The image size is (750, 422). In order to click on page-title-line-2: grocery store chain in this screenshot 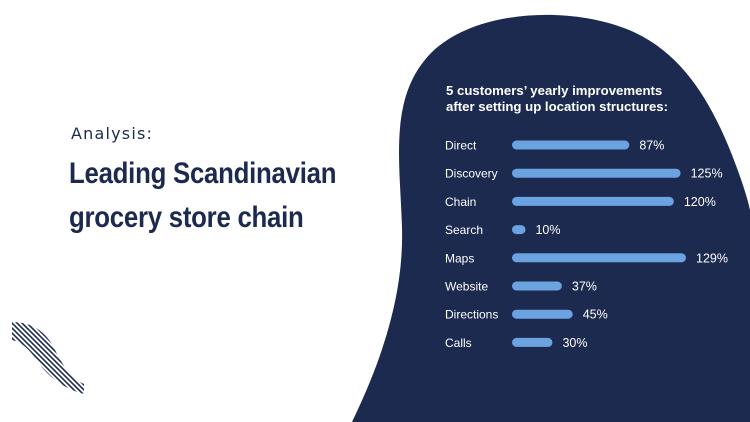, I will do `click(186, 217)`.